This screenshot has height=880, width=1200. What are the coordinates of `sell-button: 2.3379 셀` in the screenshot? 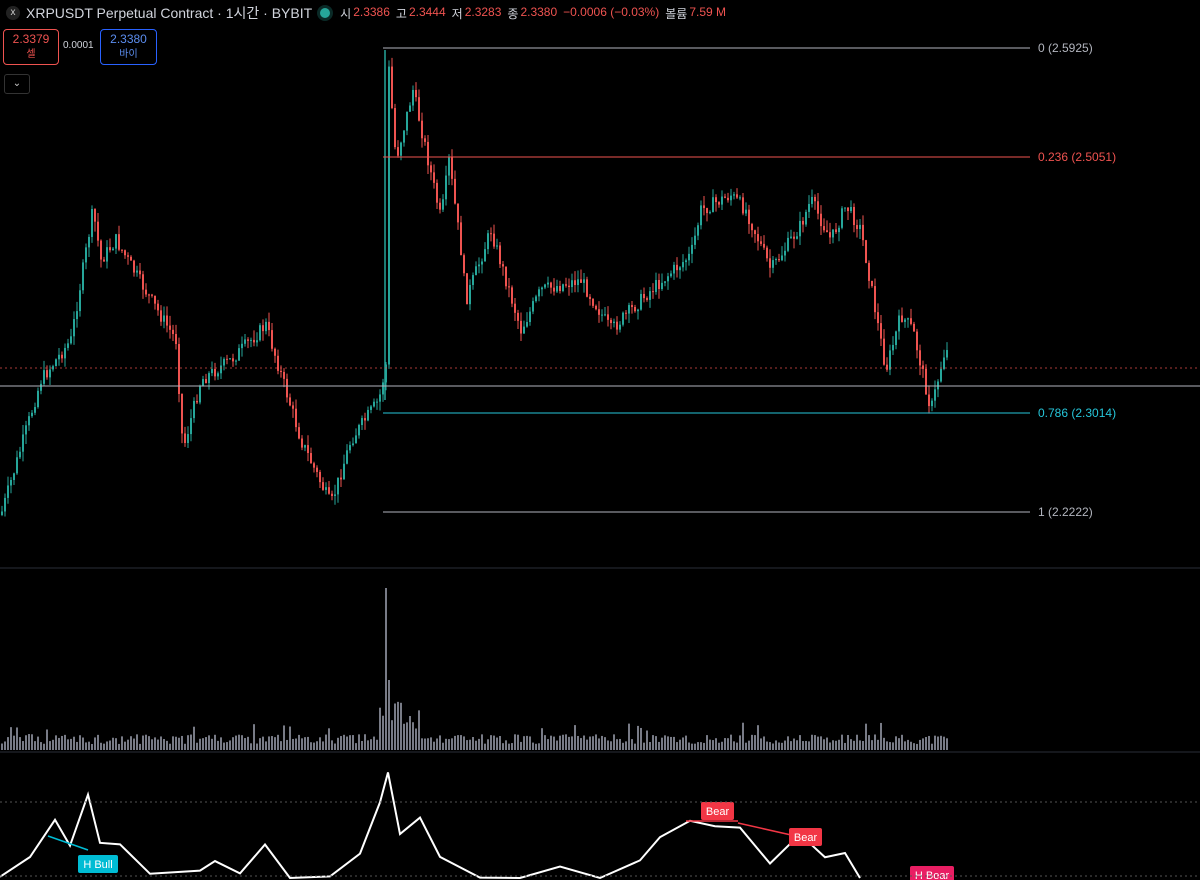 It's located at (31, 47).